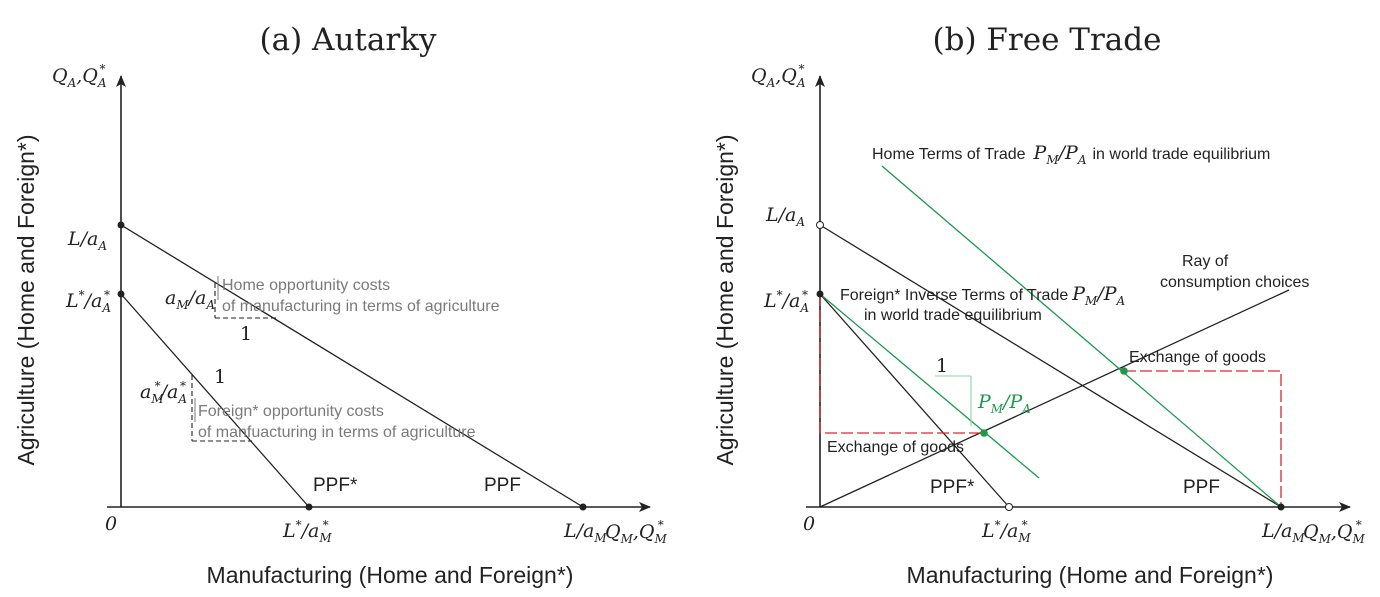  What do you see at coordinates (190, 299) in the screenshot?
I see `panel-a-home-slope-math: aM/aA` at bounding box center [190, 299].